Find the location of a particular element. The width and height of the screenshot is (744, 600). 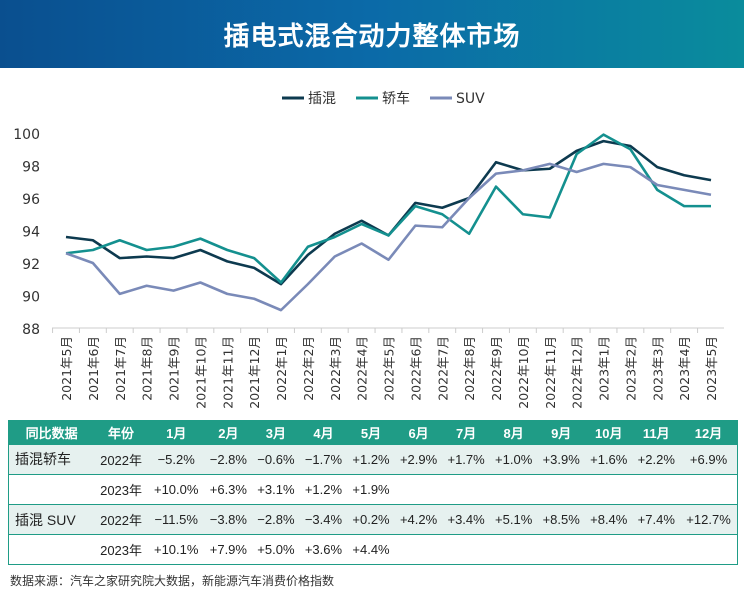

page-title: 插电式混合动力整体市场 is located at coordinates (372, 36).